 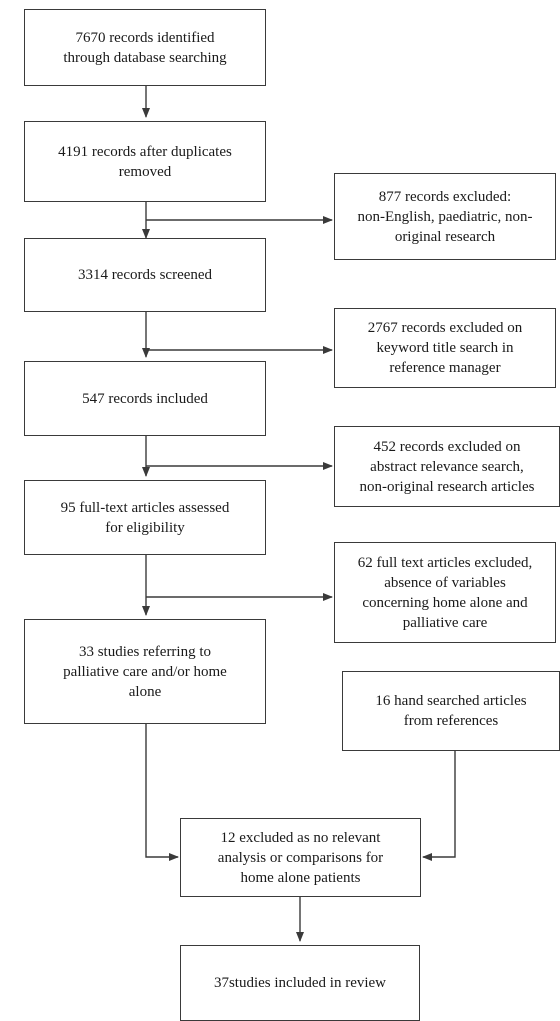 I want to click on studies-included-box: 37studies included in review, so click(x=300, y=983).